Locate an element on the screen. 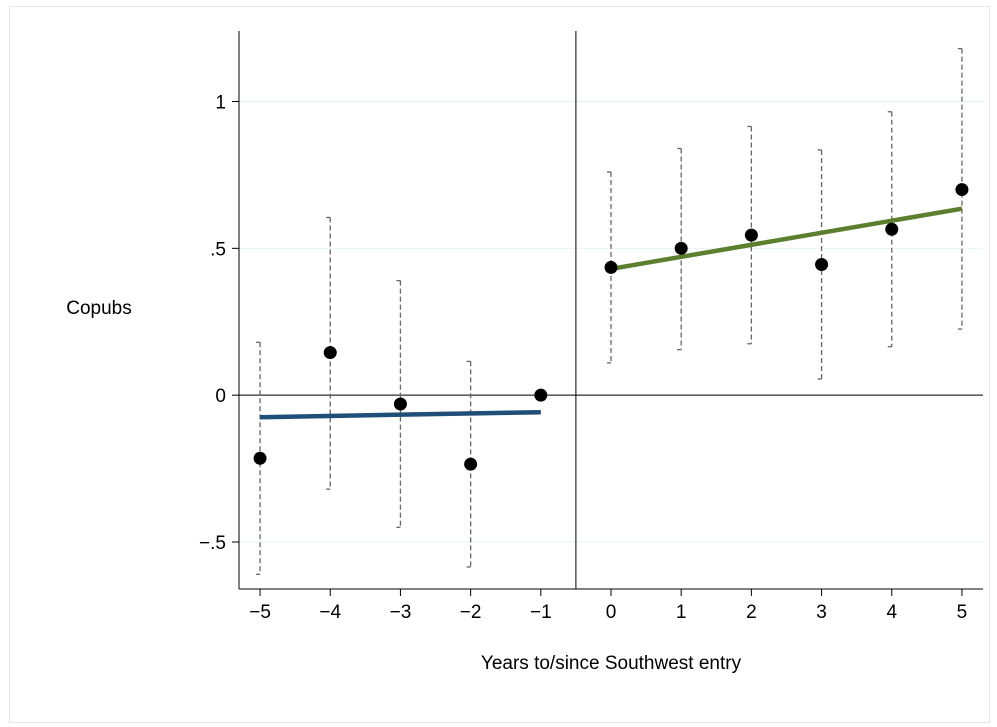 This screenshot has width=997, height=727. x-tick-label: 3 is located at coordinates (821, 612).